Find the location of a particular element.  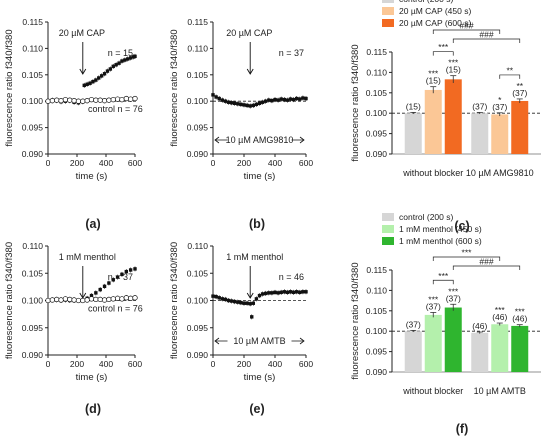

significance-label: * is located at coordinates (500, 100).